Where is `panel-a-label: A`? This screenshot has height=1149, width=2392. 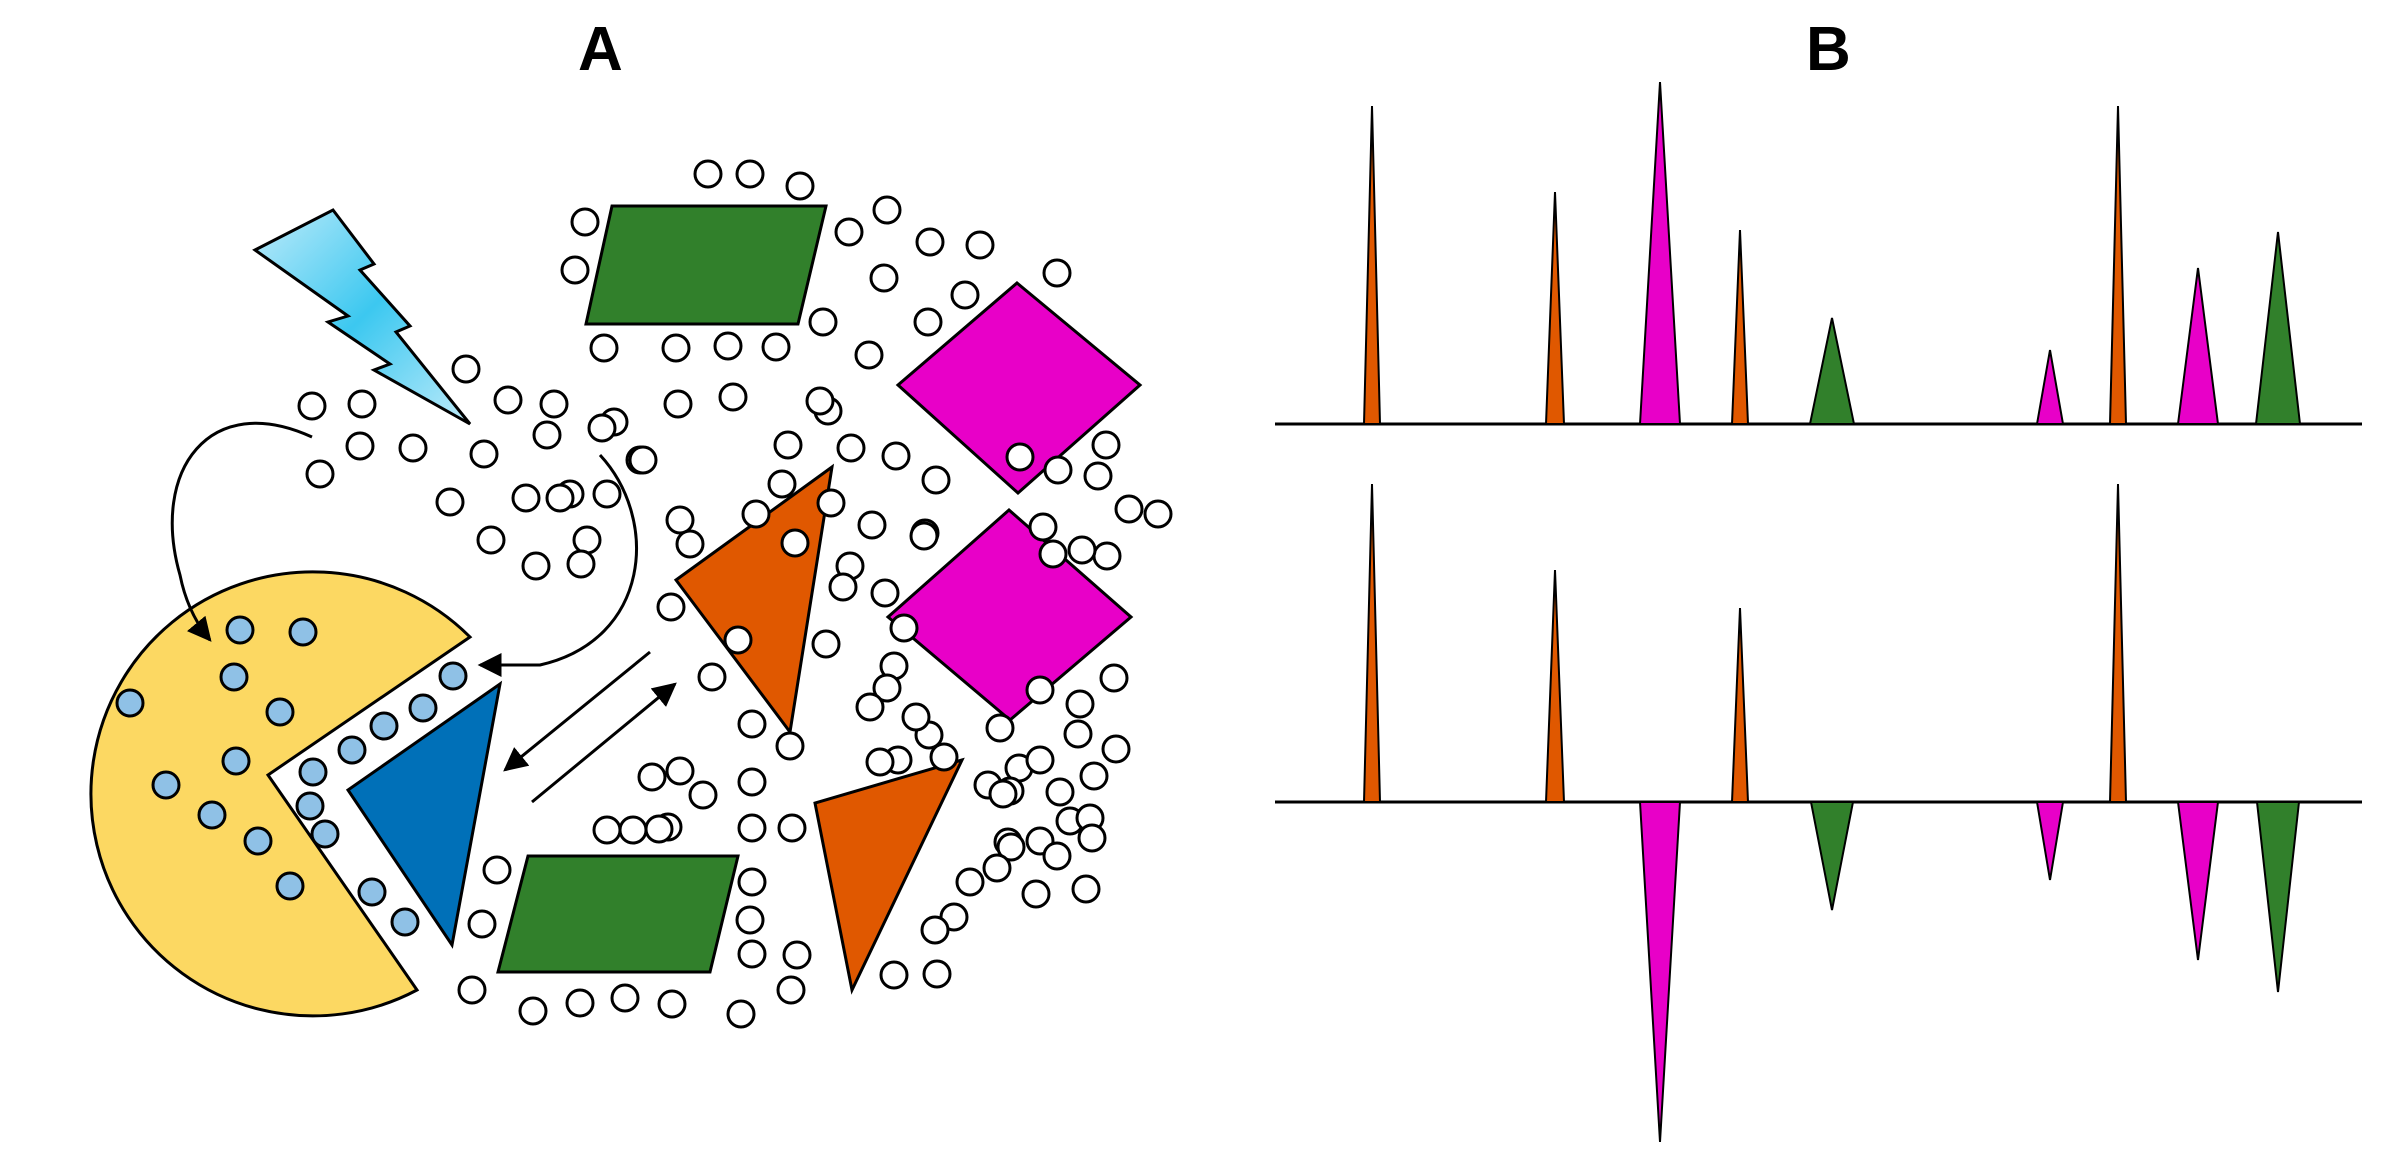 panel-a-label: A is located at coordinates (600, 49).